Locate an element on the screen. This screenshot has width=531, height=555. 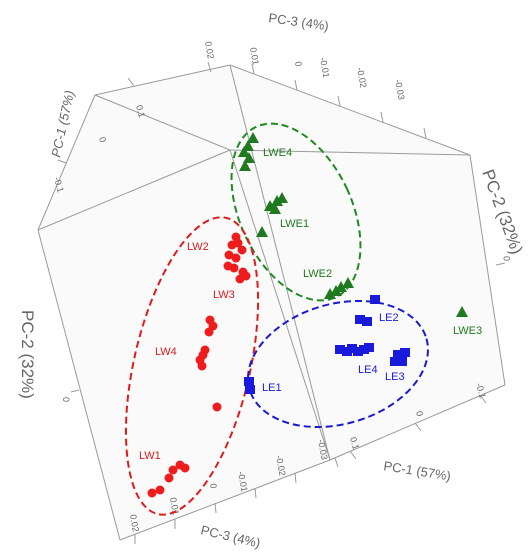
tick-label-pc3-top: 0 is located at coordinates (298, 64).